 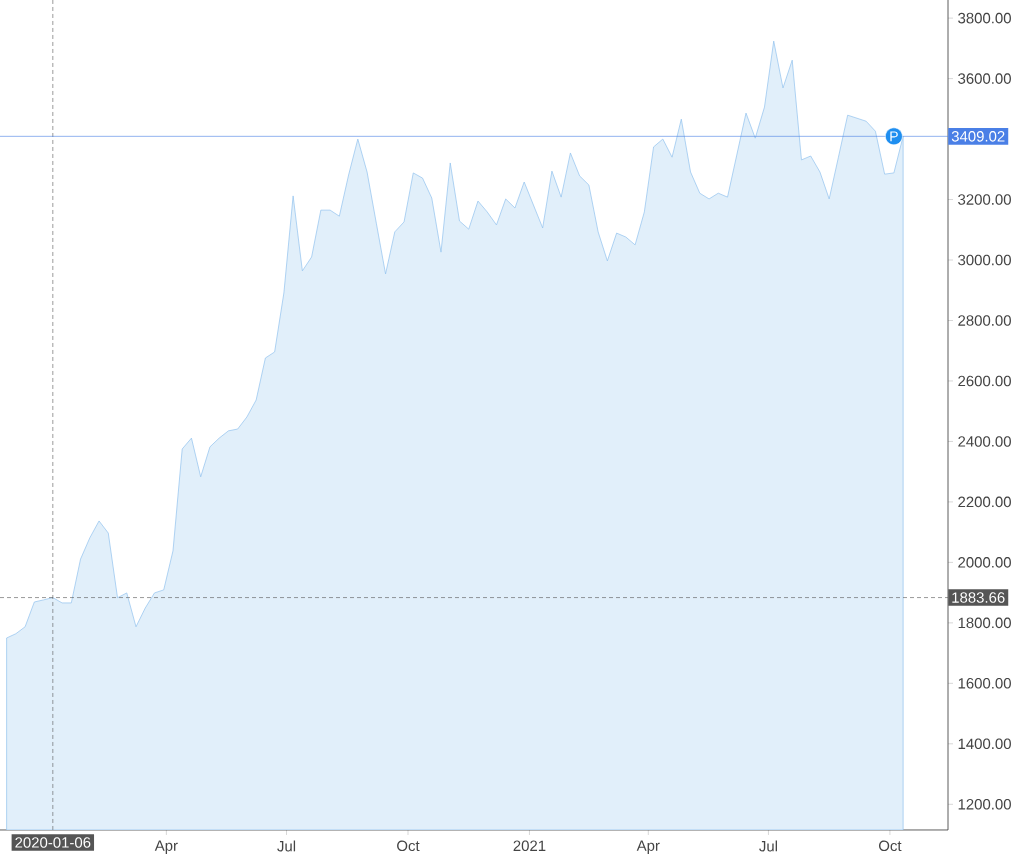 I want to click on y-tick-label: 2000.00, so click(x=984, y=562).